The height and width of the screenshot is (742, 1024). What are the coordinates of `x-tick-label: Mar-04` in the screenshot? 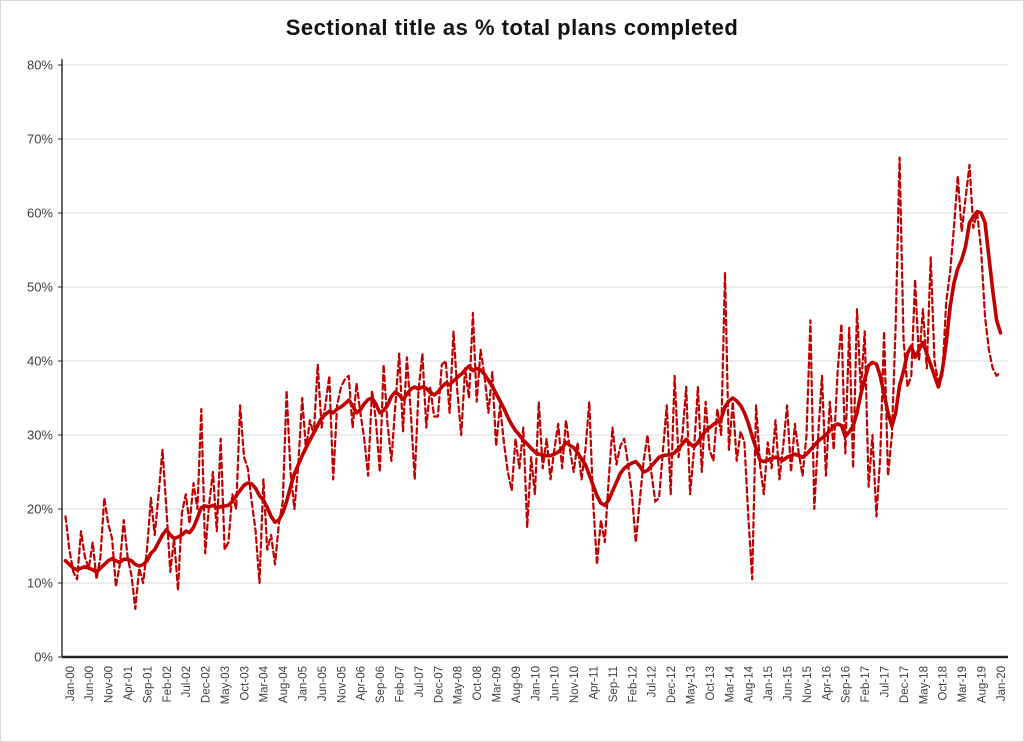 It's located at (265, 683).